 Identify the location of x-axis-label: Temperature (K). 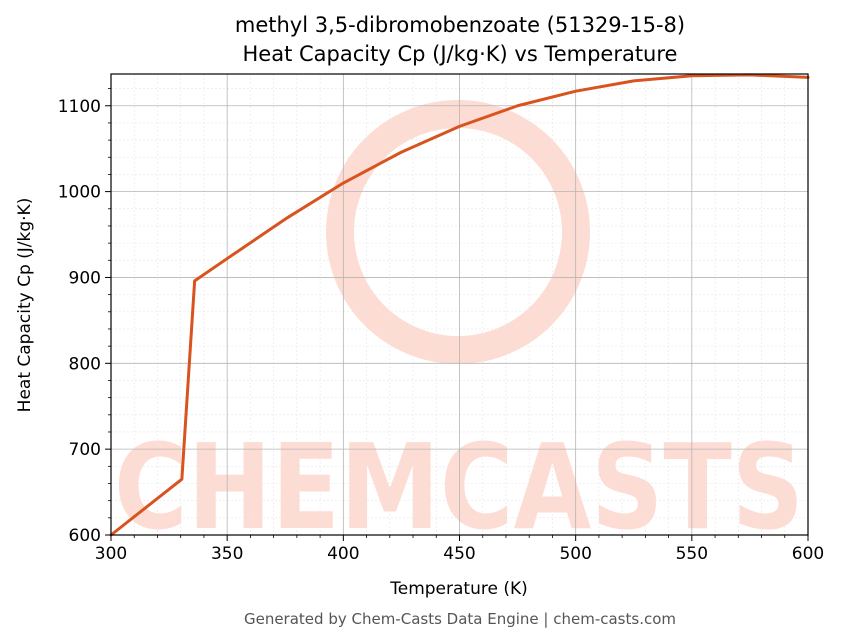
(458, 589).